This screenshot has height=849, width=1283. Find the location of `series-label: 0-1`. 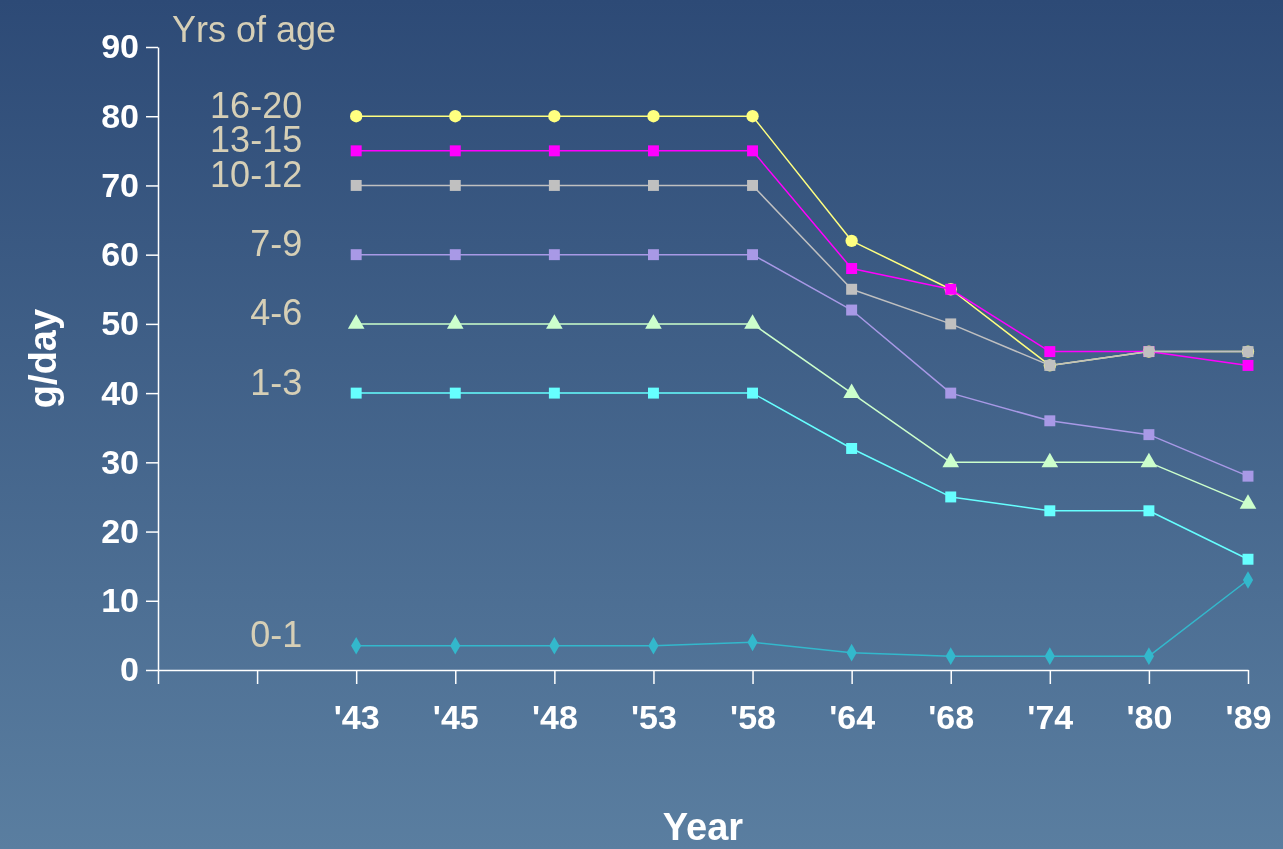

series-label: 0-1 is located at coordinates (276, 635).